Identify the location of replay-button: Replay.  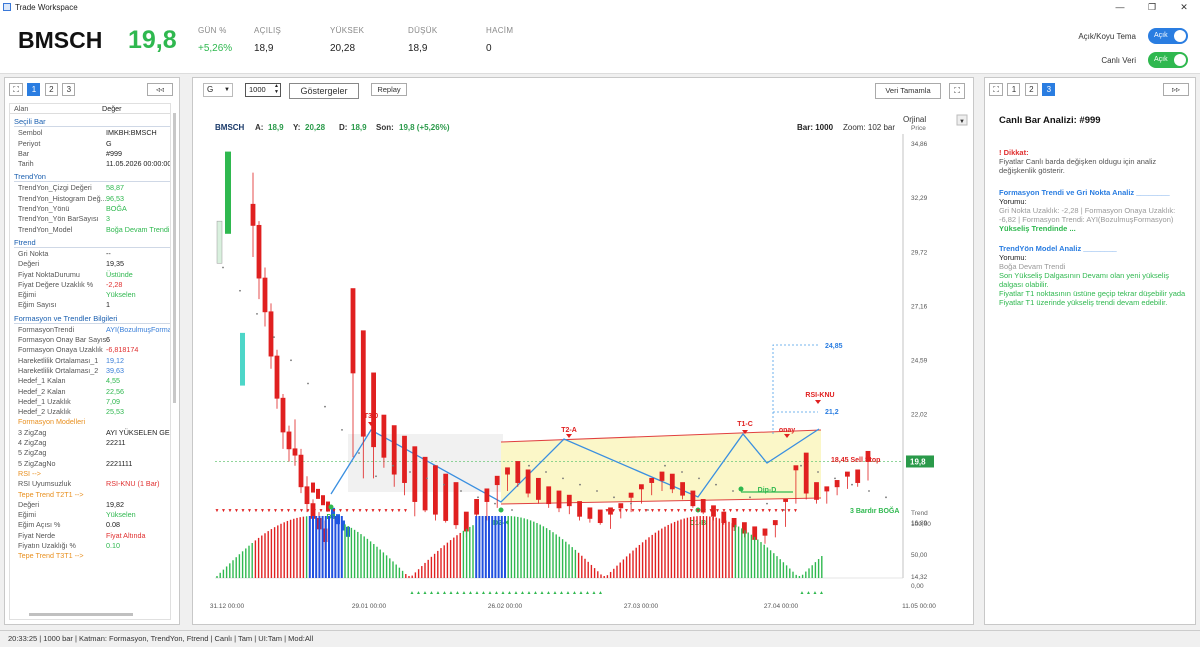
(389, 89).